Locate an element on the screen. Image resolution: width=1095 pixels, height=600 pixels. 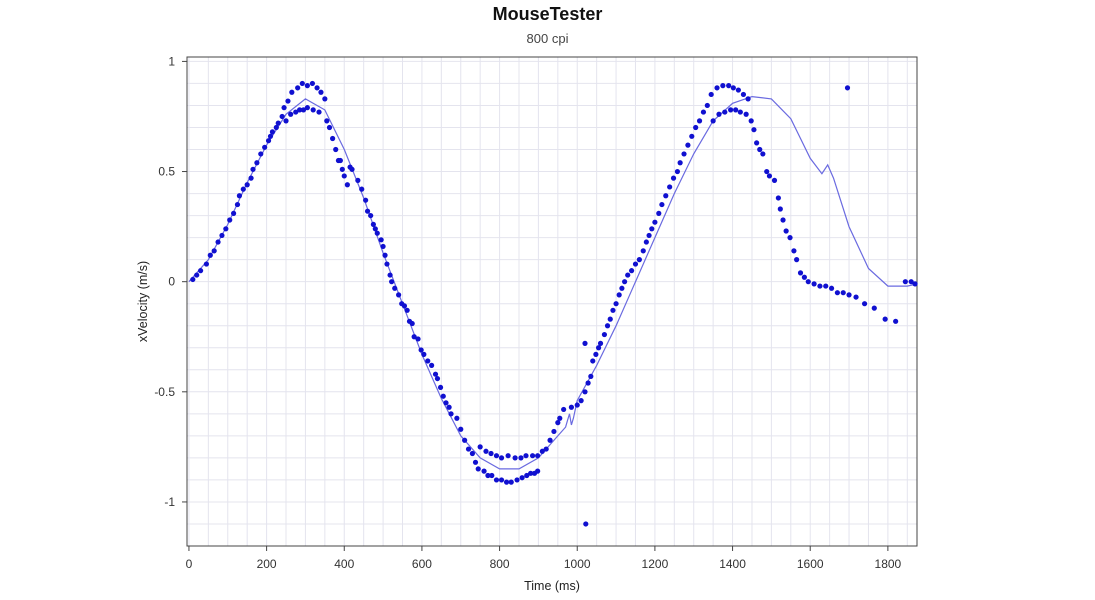
x-tick-label: 800 is located at coordinates (500, 564).